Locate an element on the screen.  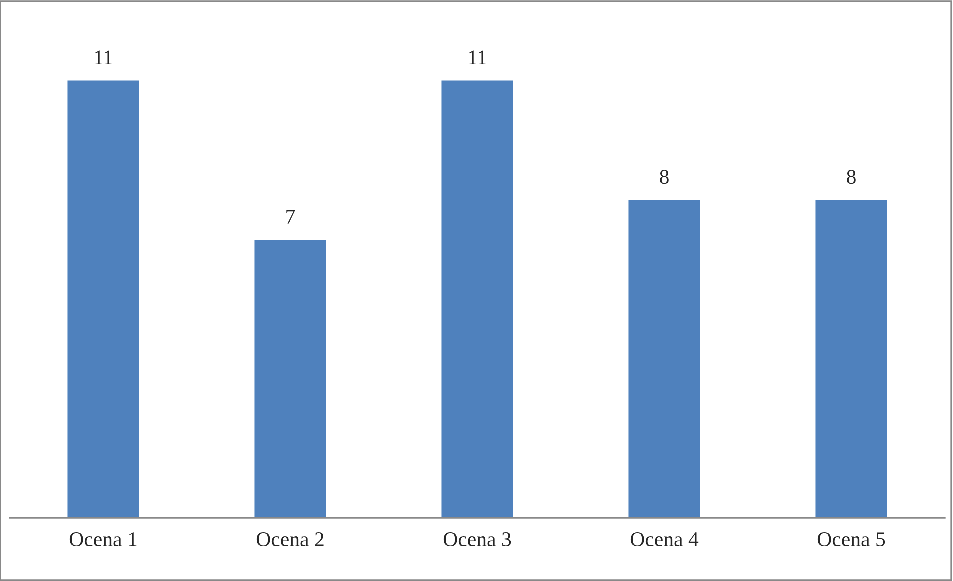
data-label: 7 is located at coordinates (291, 217).